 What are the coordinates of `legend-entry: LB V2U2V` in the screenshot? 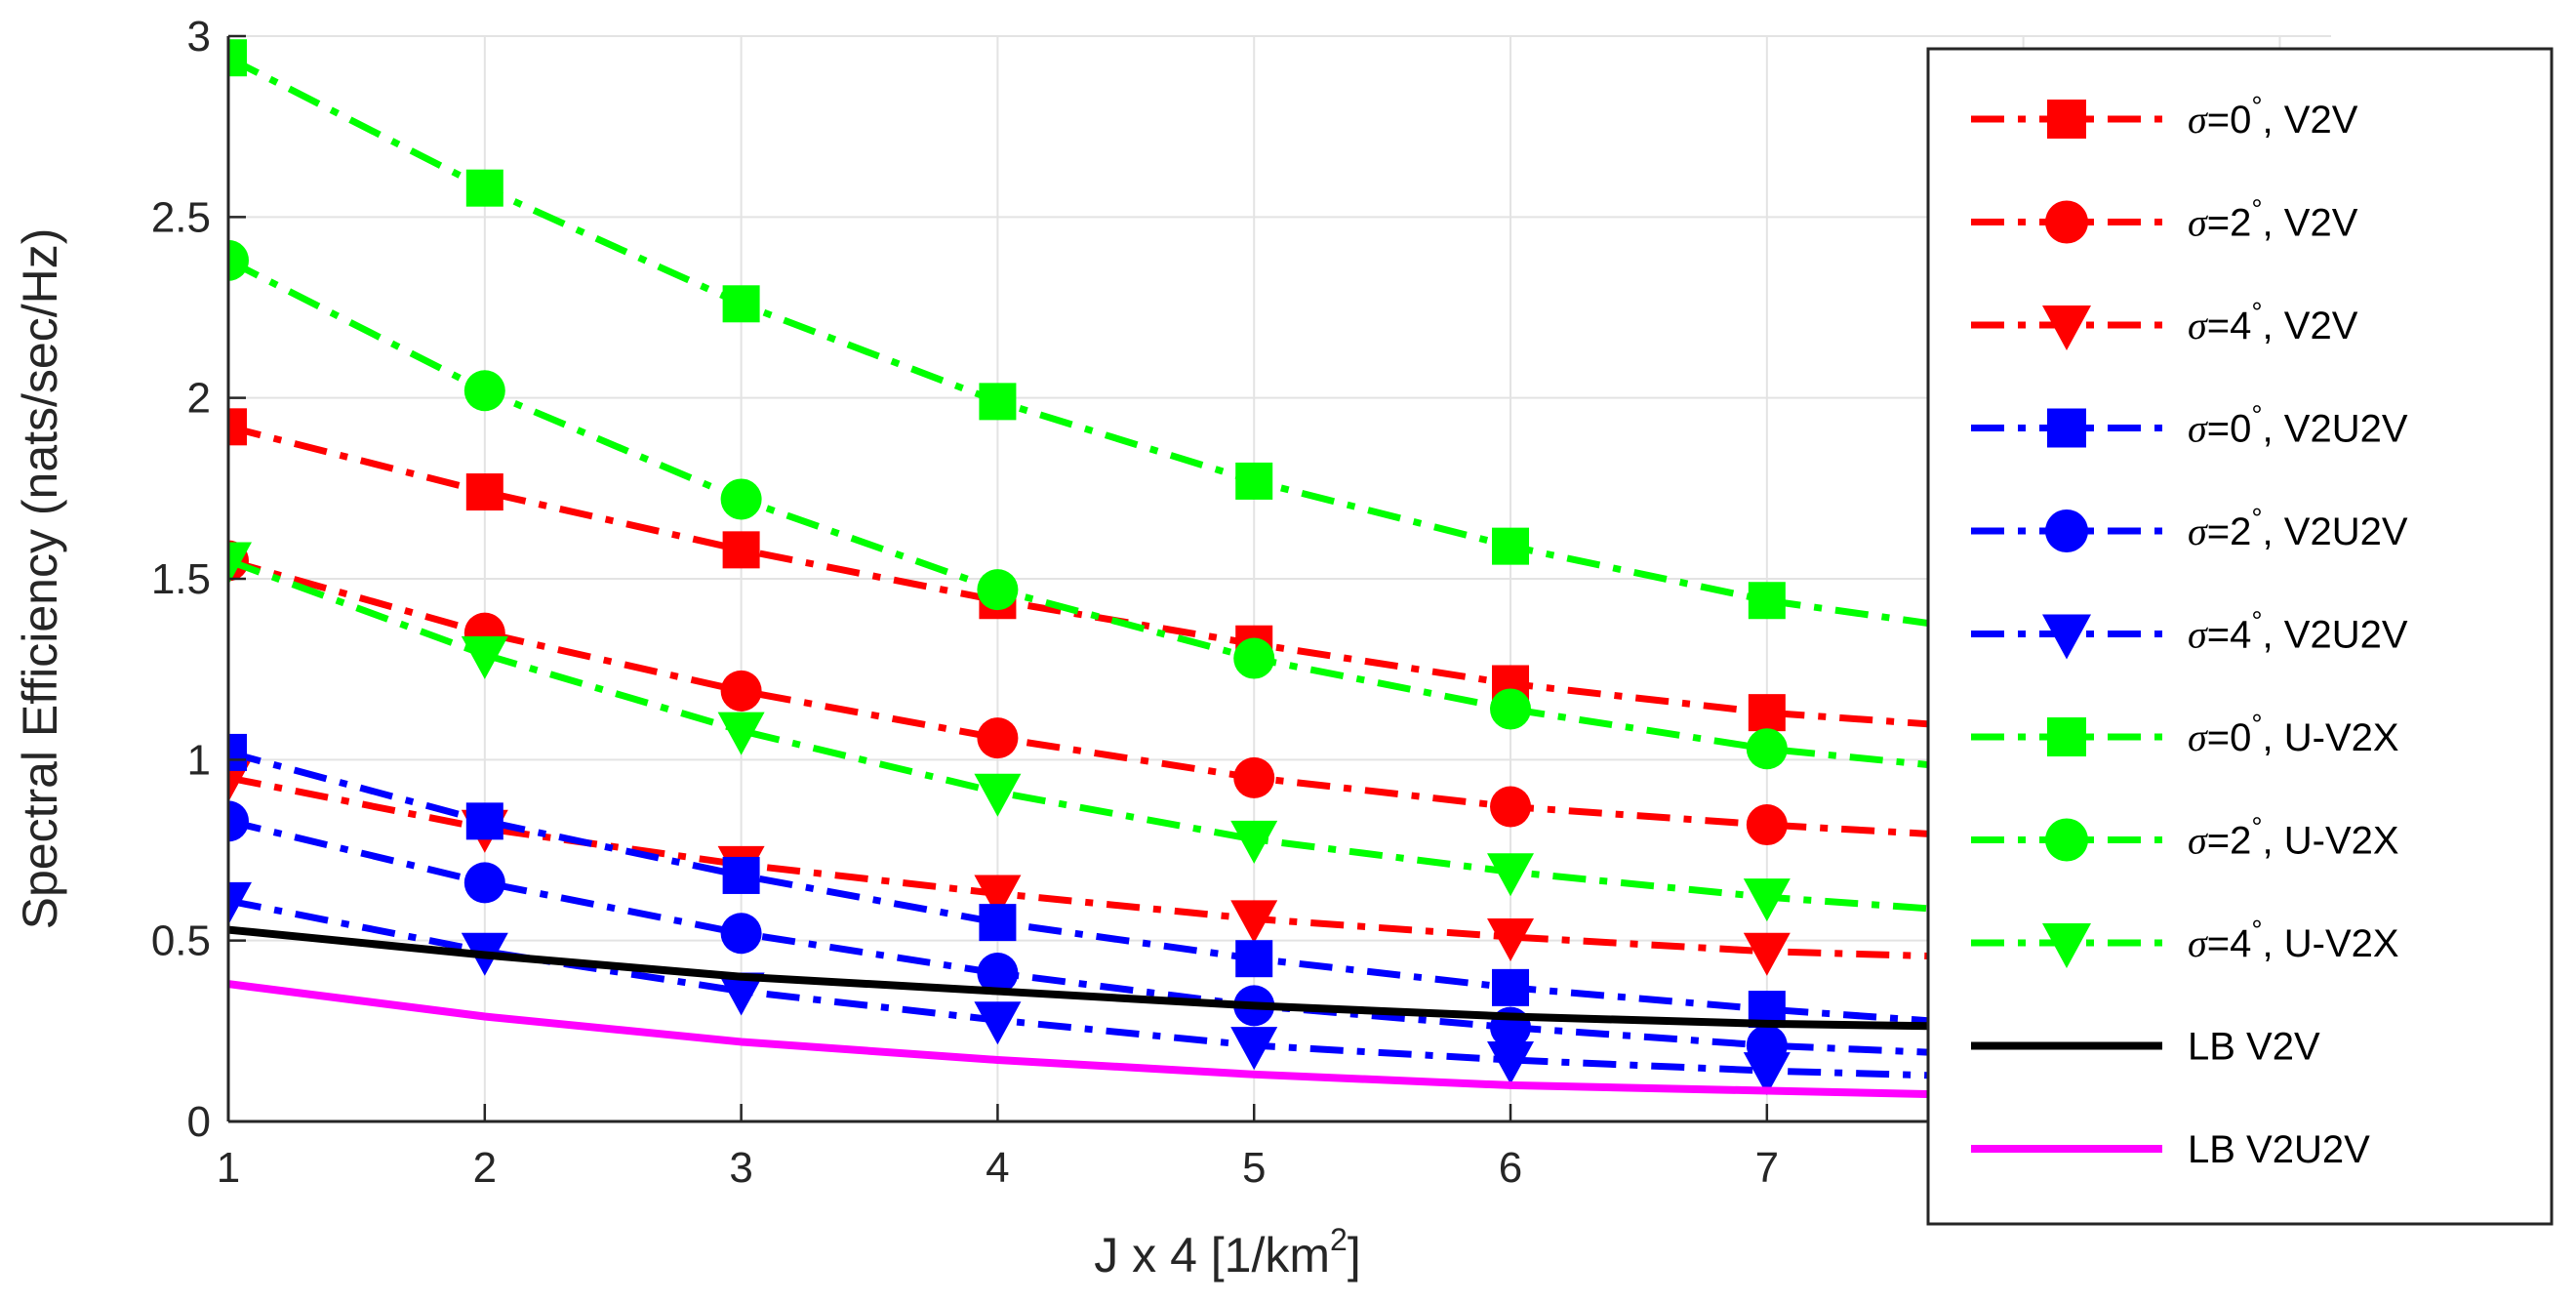 It's located at (2170, 1149).